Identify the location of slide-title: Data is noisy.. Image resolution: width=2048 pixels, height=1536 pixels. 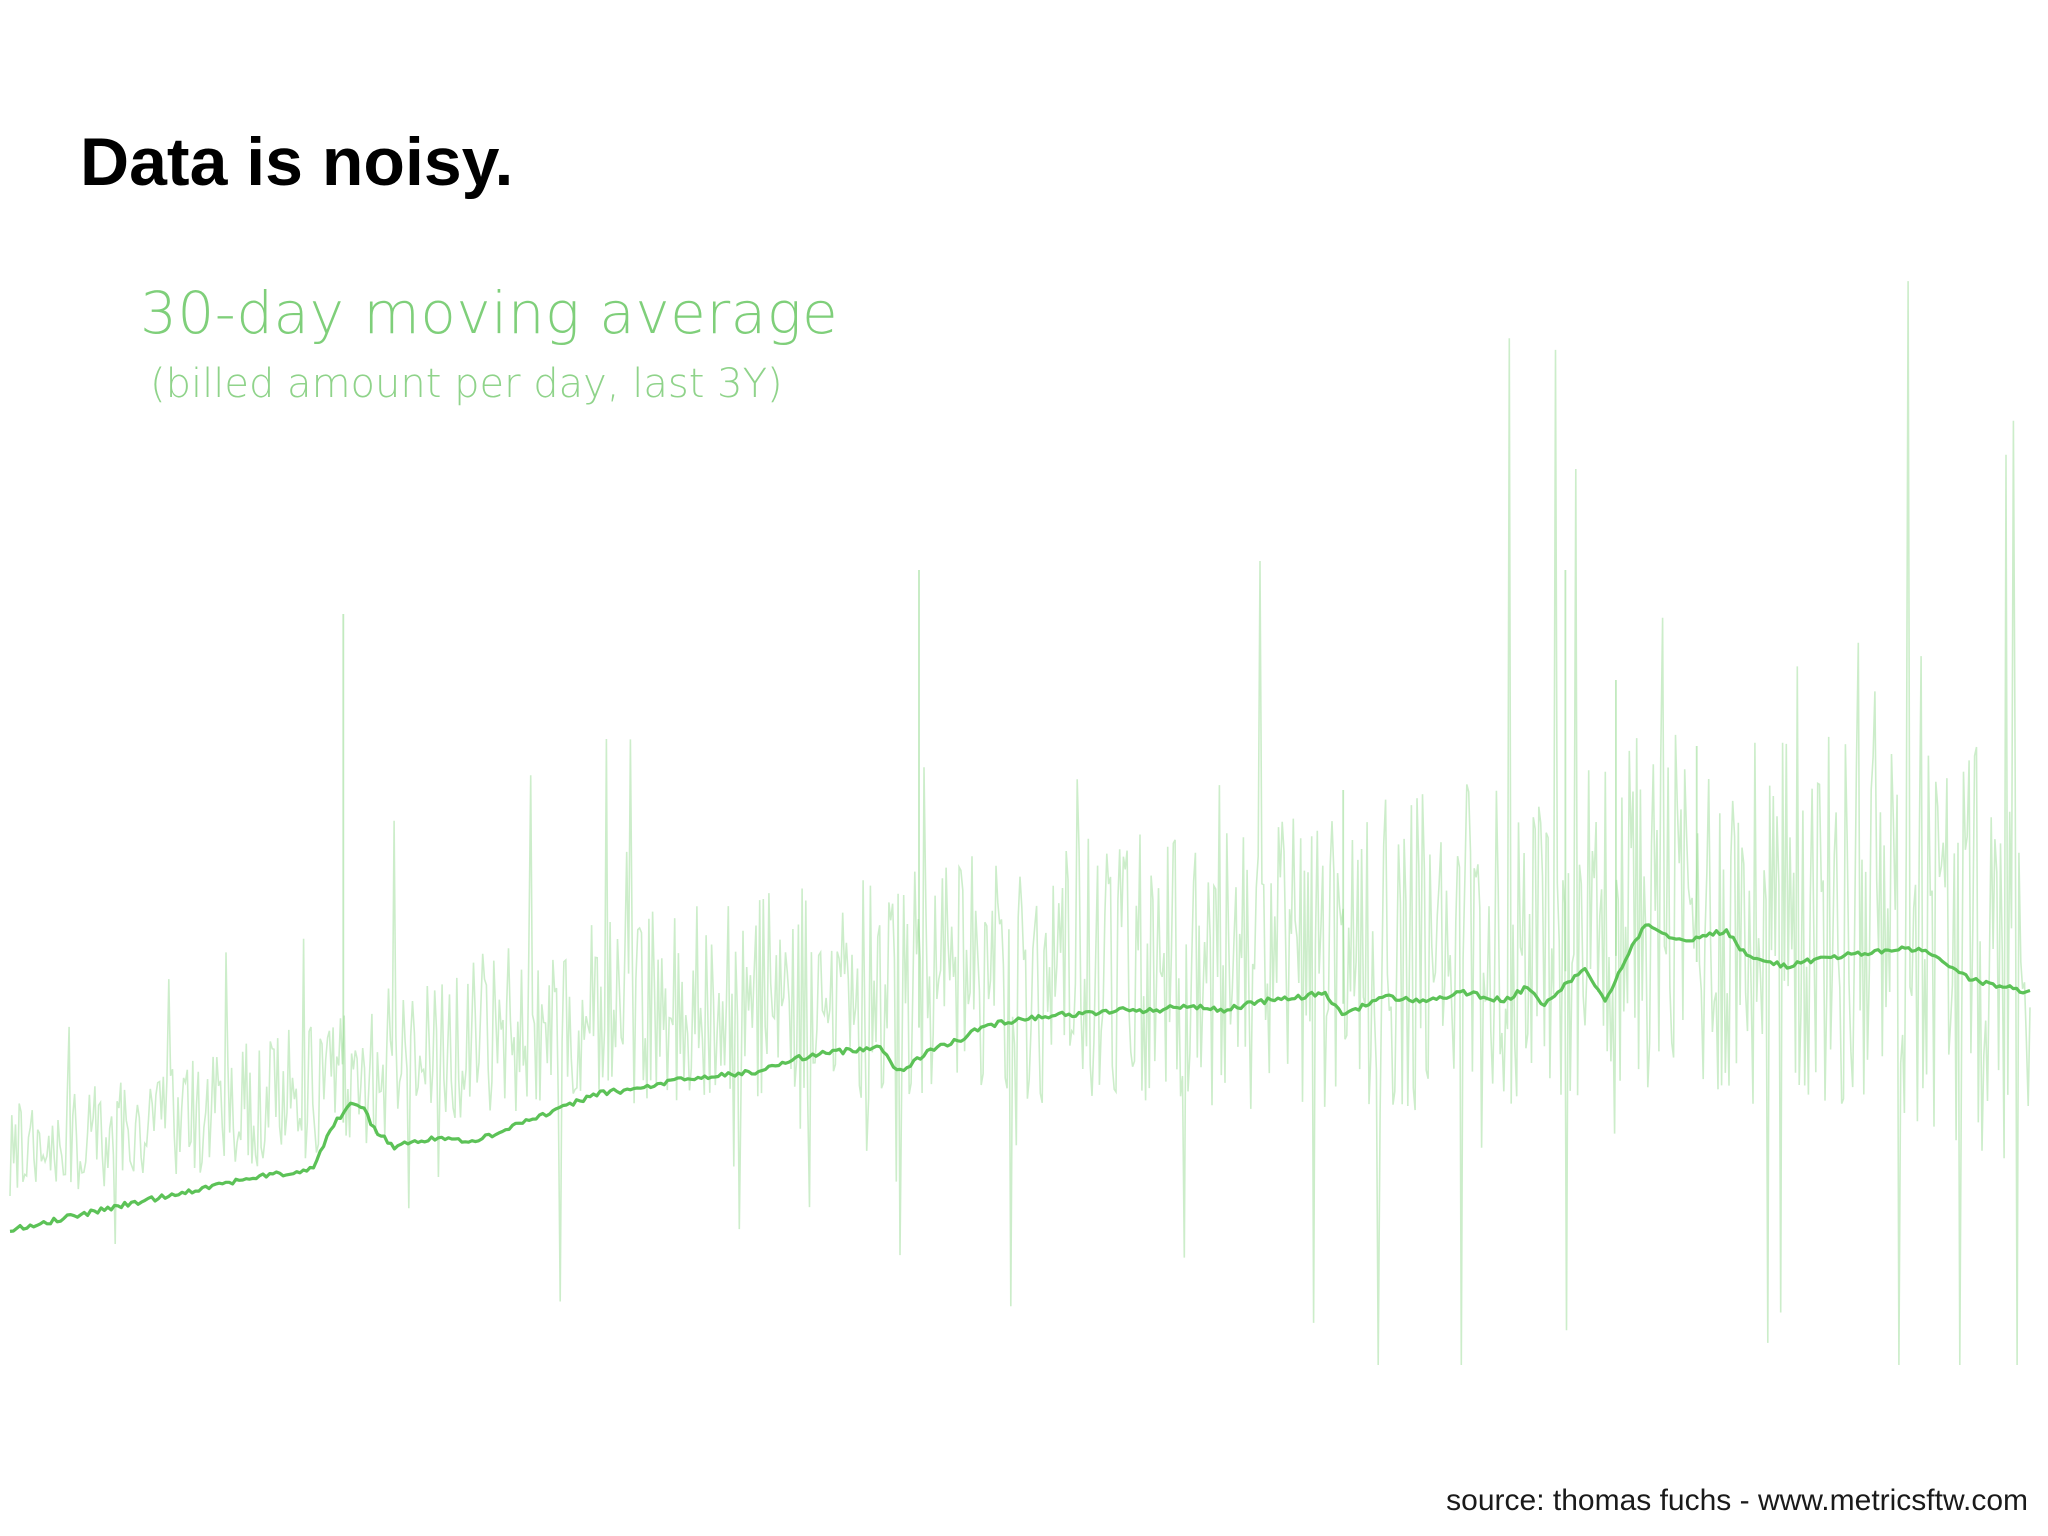
(297, 162).